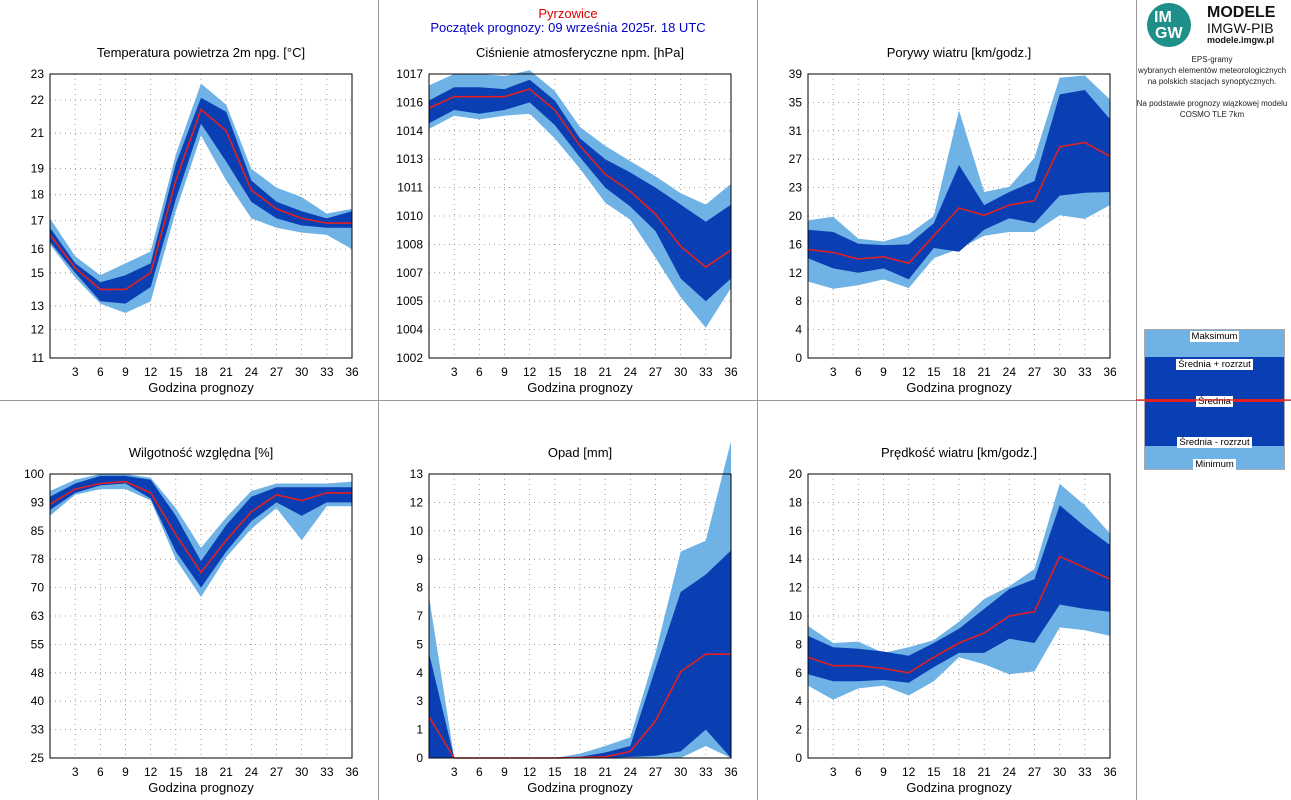 The height and width of the screenshot is (800, 1291). What do you see at coordinates (409, 358) in the screenshot?
I see `y-tick-label: 1002` at bounding box center [409, 358].